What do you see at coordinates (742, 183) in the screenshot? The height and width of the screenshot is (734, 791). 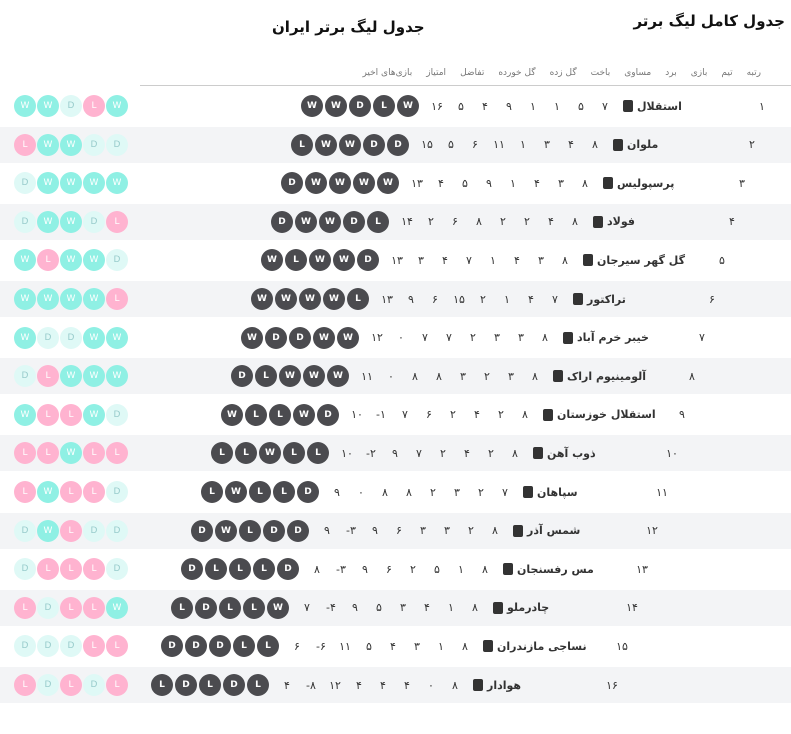 I see `rank: ۳` at bounding box center [742, 183].